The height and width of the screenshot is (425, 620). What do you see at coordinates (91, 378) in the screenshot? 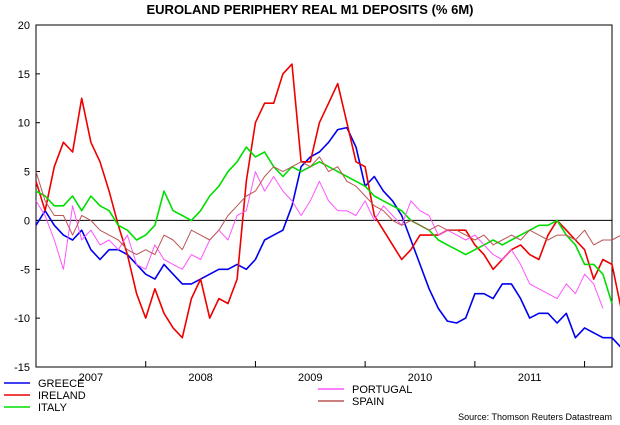
I see `x-tick-label: 2007` at bounding box center [91, 378].